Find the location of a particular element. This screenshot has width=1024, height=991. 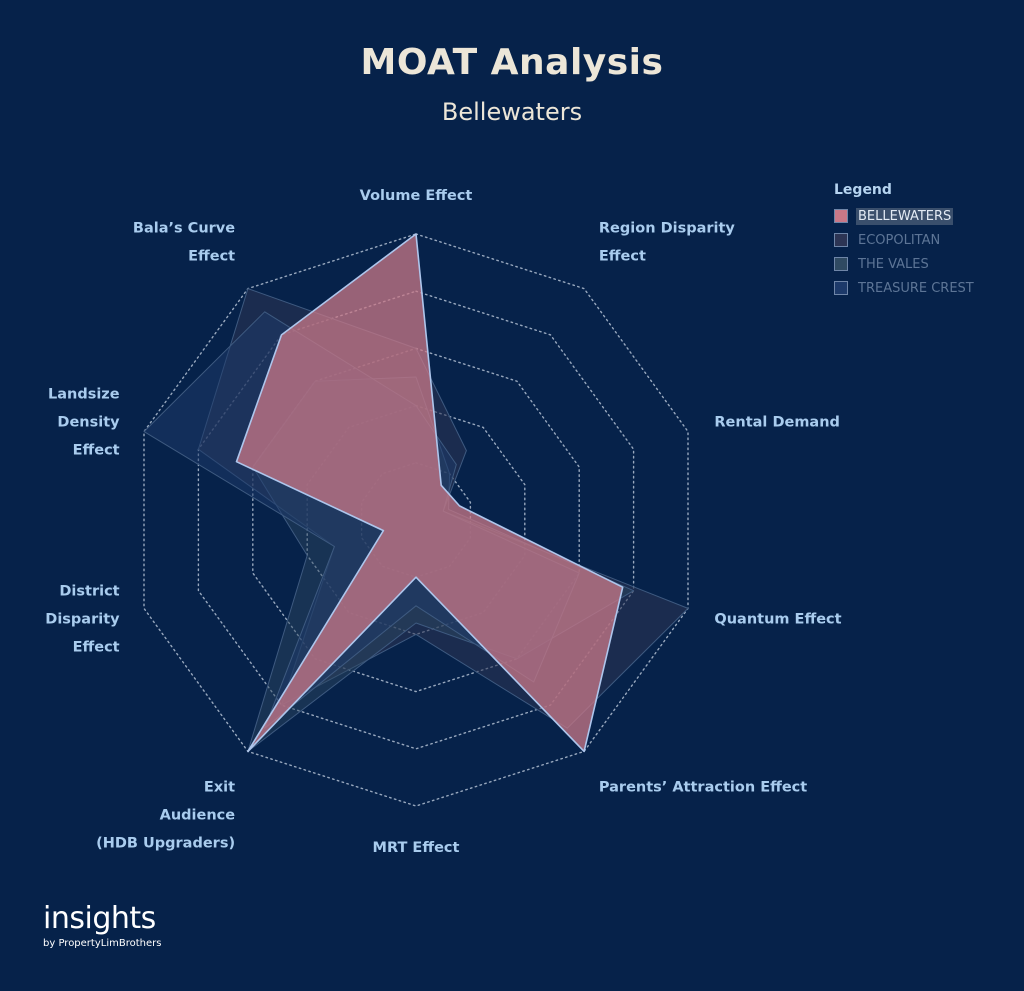

axis-label-8-line-1: Density is located at coordinates (88, 423).